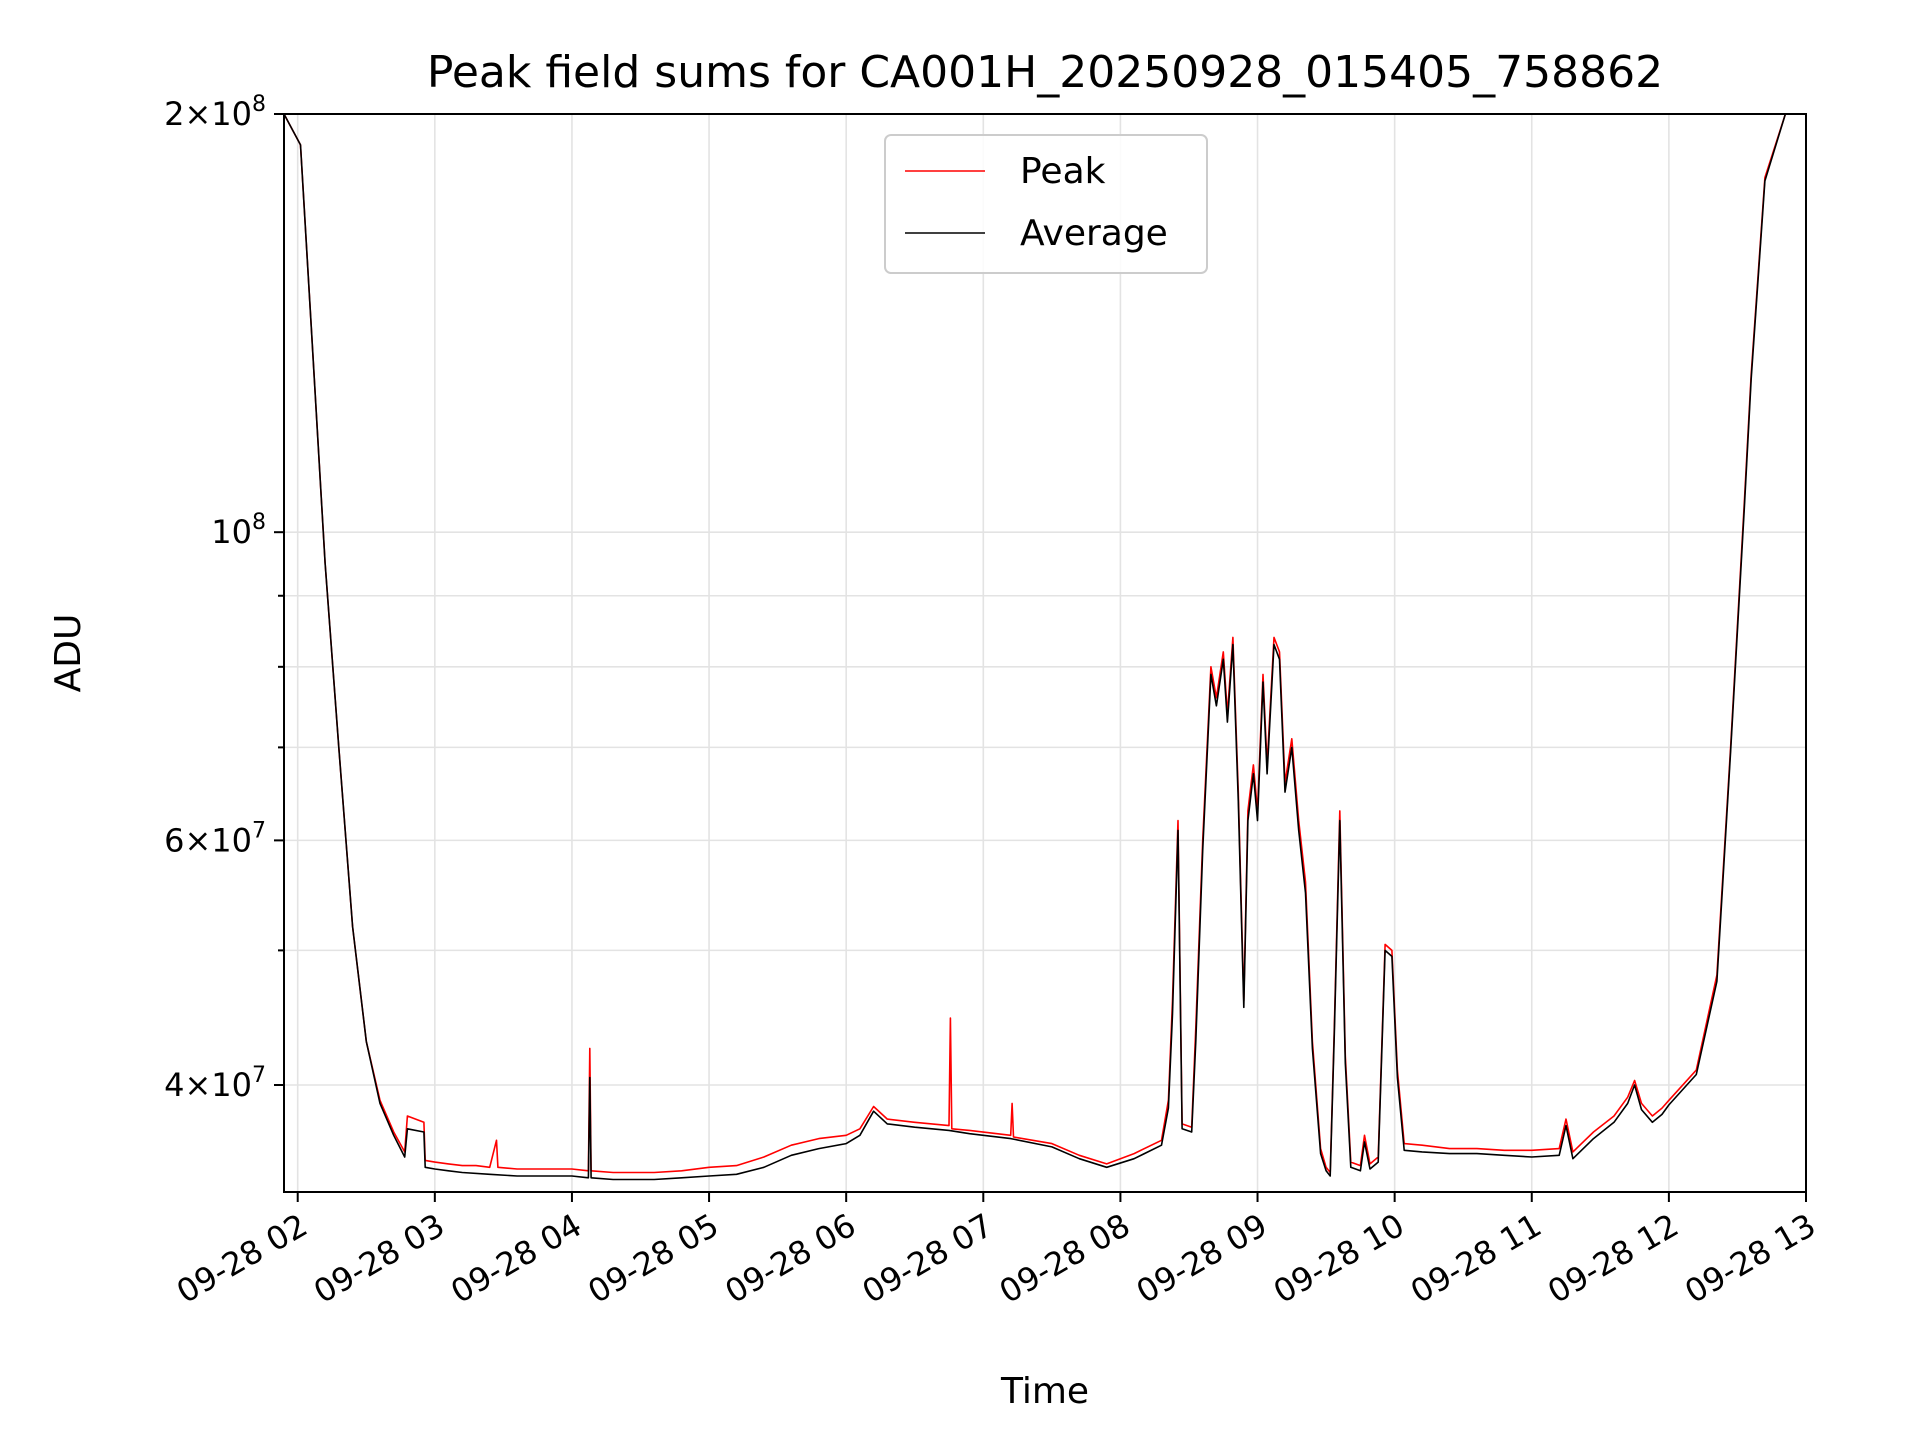  I want to click on x-tick-label: 09-28 02, so click(242, 1258).